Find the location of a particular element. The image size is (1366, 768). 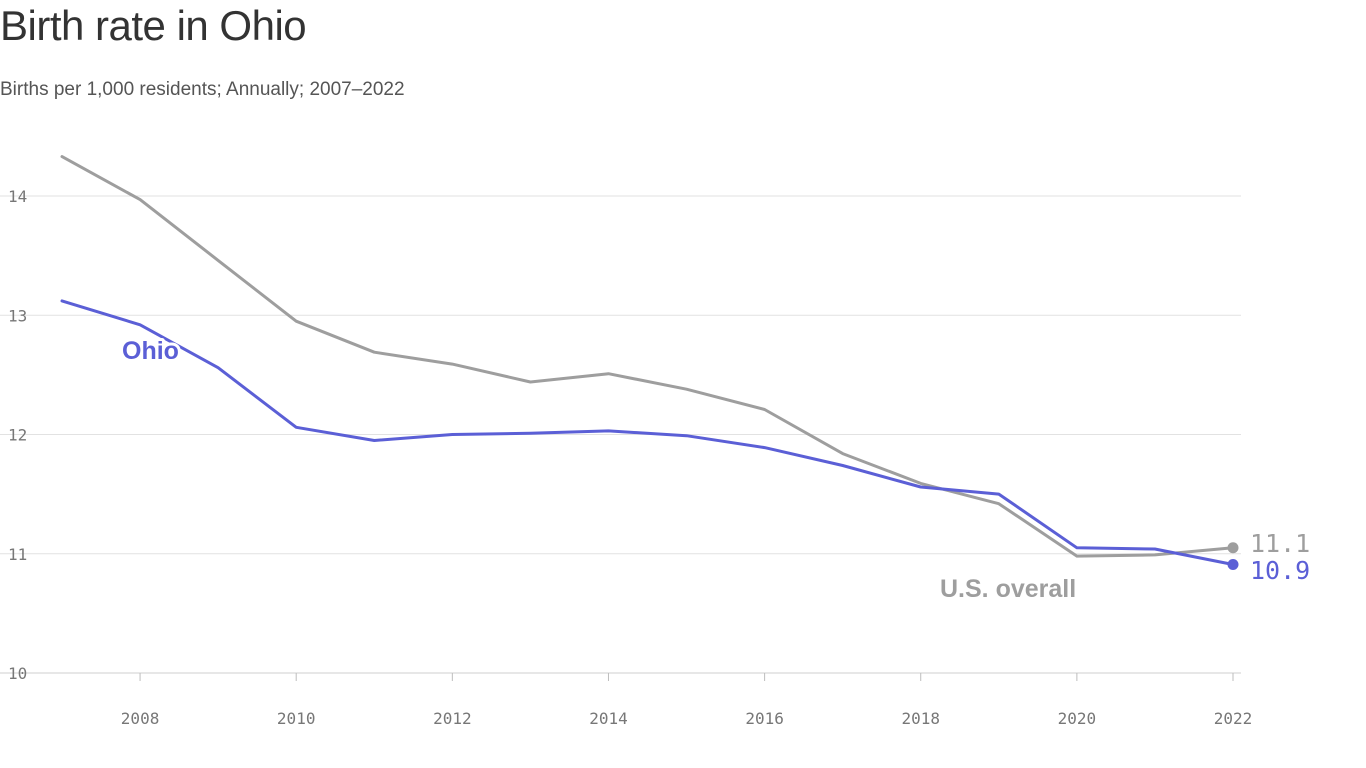

x-tick-label-2016: 2016 is located at coordinates (764, 718).